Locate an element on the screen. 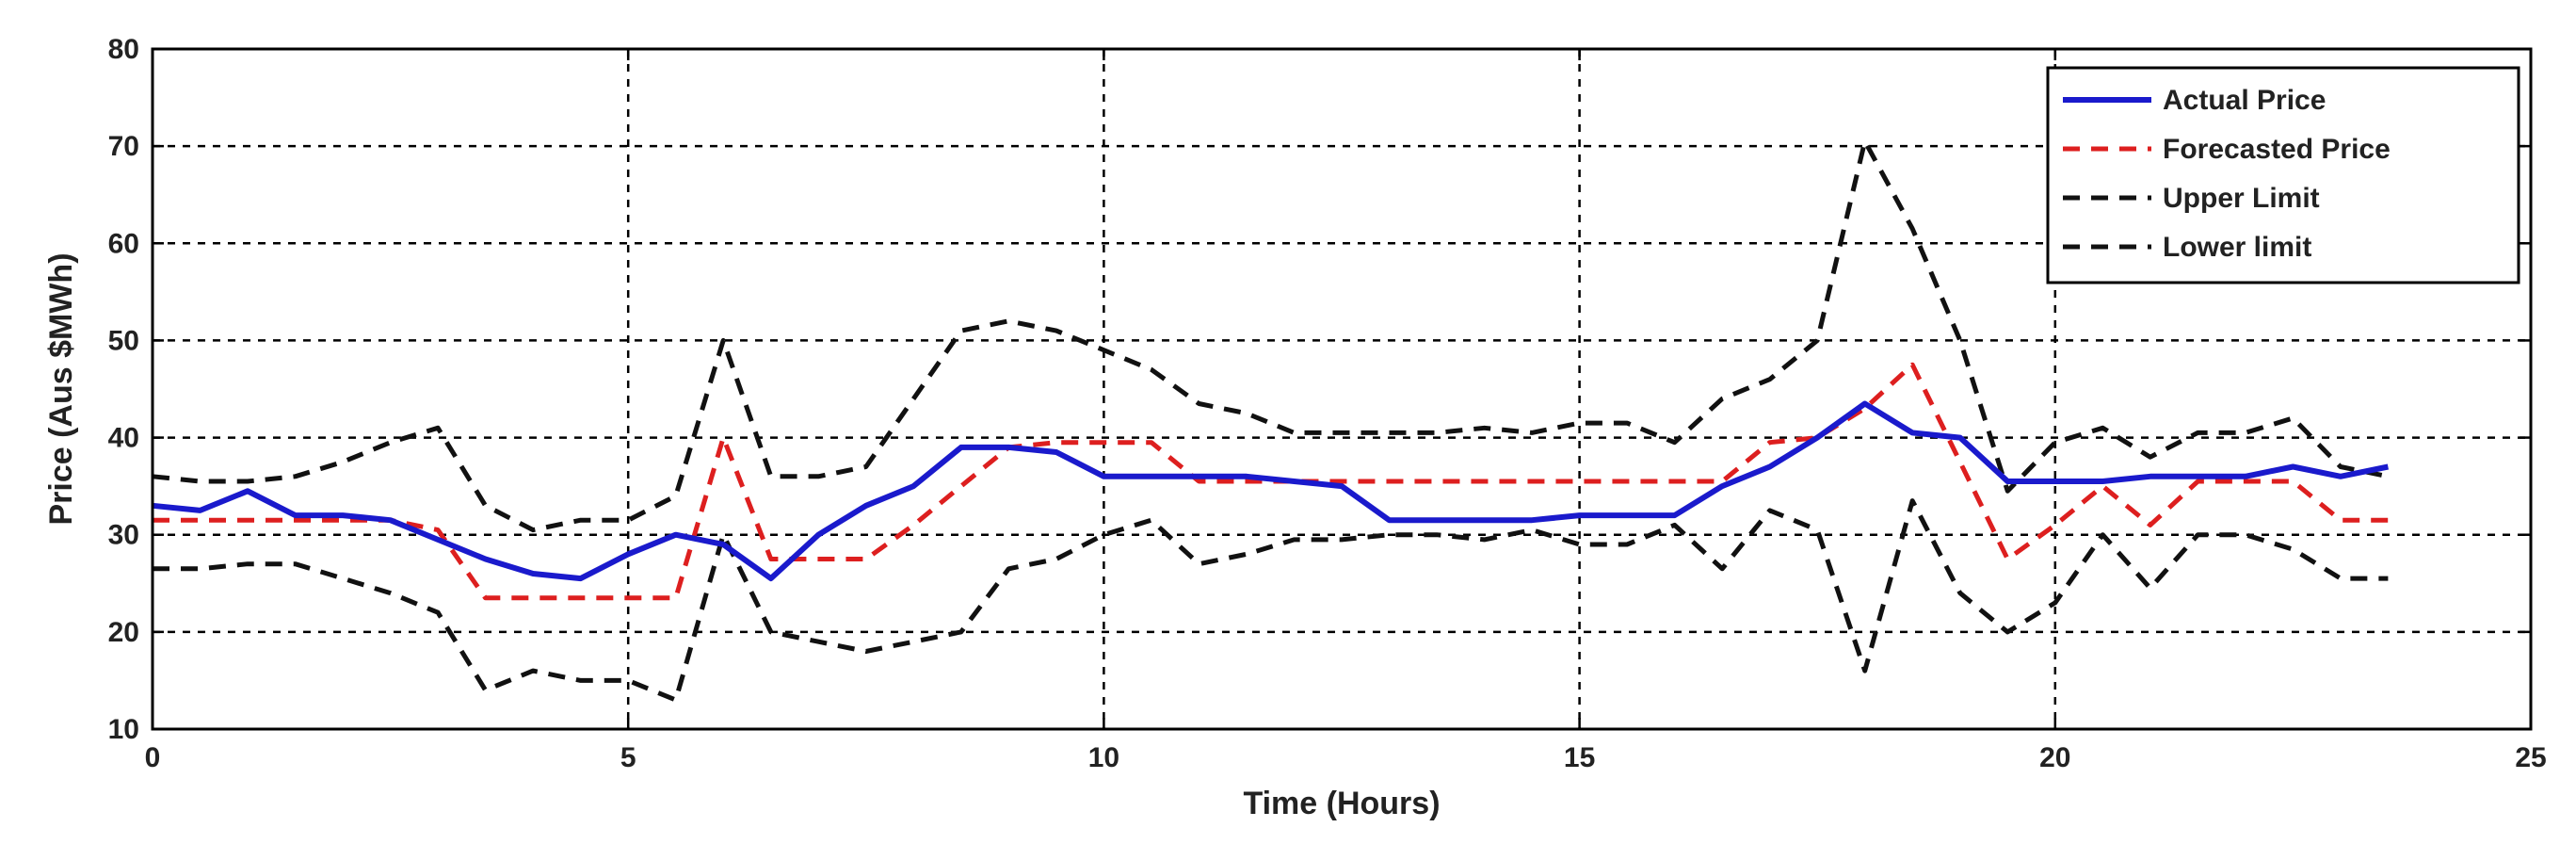 The image size is (2576, 844). y-tick-label: 10 is located at coordinates (123, 730).